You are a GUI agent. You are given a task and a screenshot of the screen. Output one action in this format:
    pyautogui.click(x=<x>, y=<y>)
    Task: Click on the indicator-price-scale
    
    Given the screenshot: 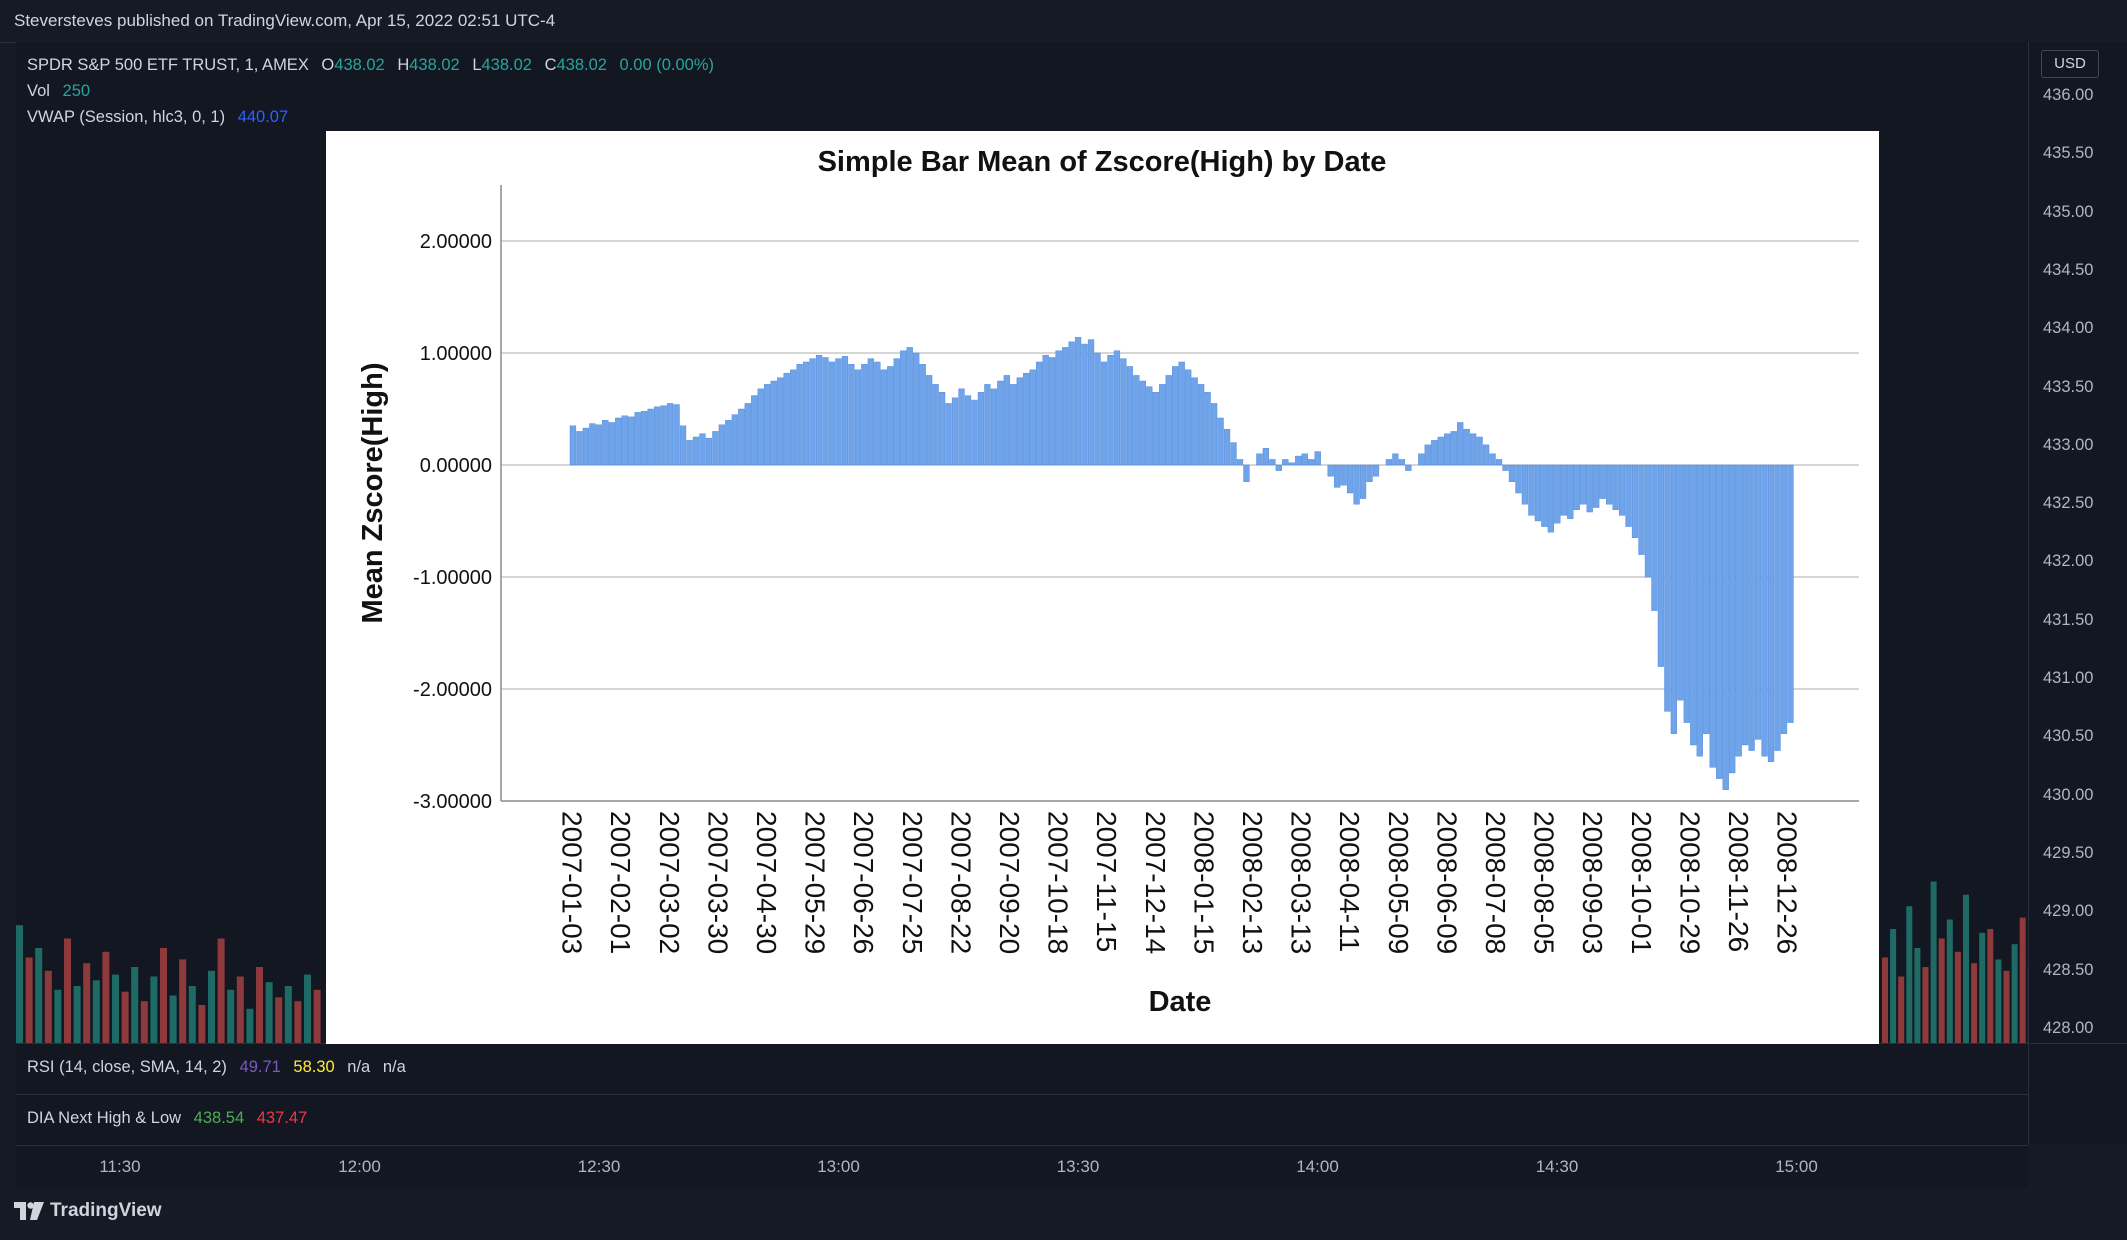 What is the action you would take?
    pyautogui.click(x=2077, y=1094)
    